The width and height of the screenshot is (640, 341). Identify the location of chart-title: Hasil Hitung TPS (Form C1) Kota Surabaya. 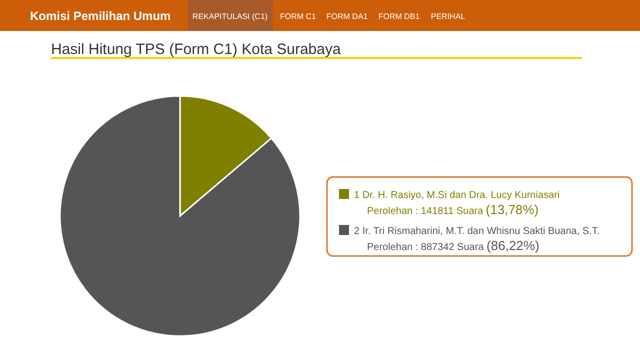
(196, 49).